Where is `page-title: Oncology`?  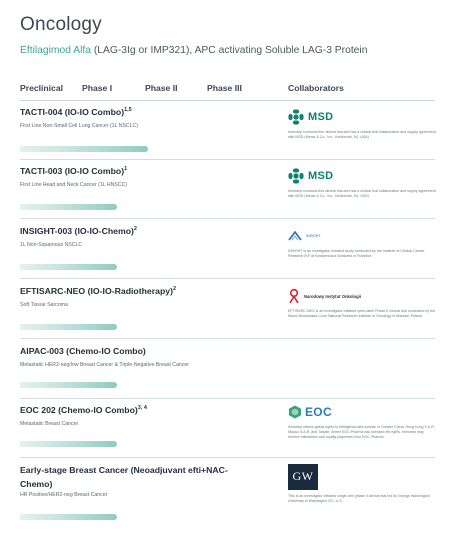 page-title: Oncology is located at coordinates (61, 24).